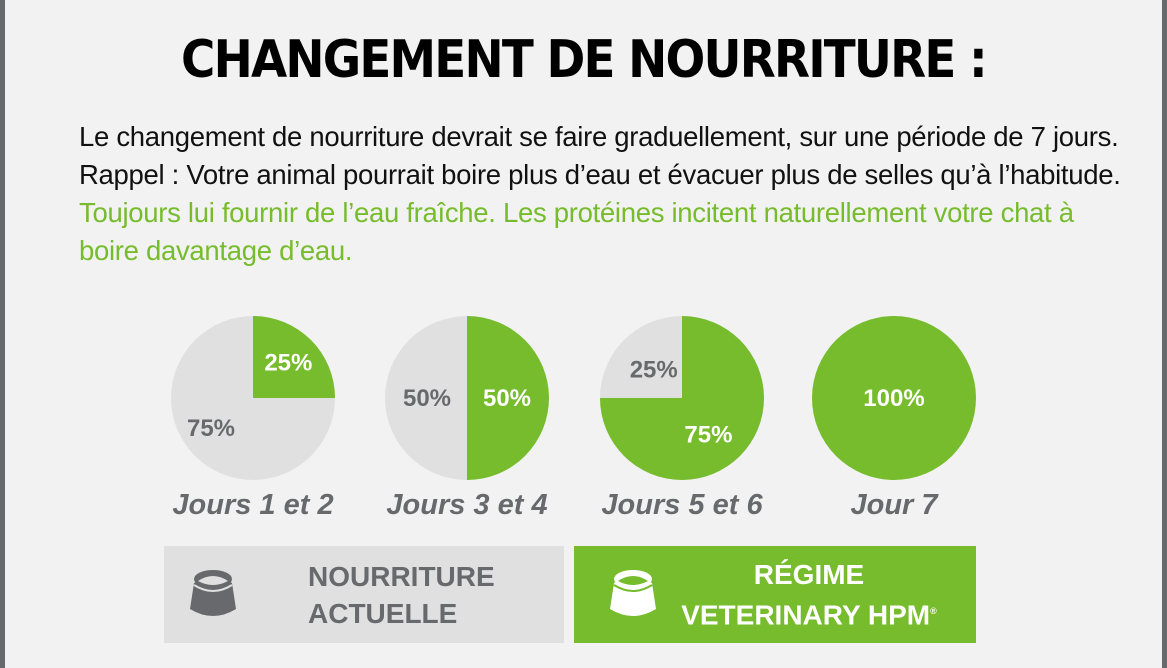  I want to click on page-title: CHANGEMENT DE NOURRITURE :, so click(584, 60).